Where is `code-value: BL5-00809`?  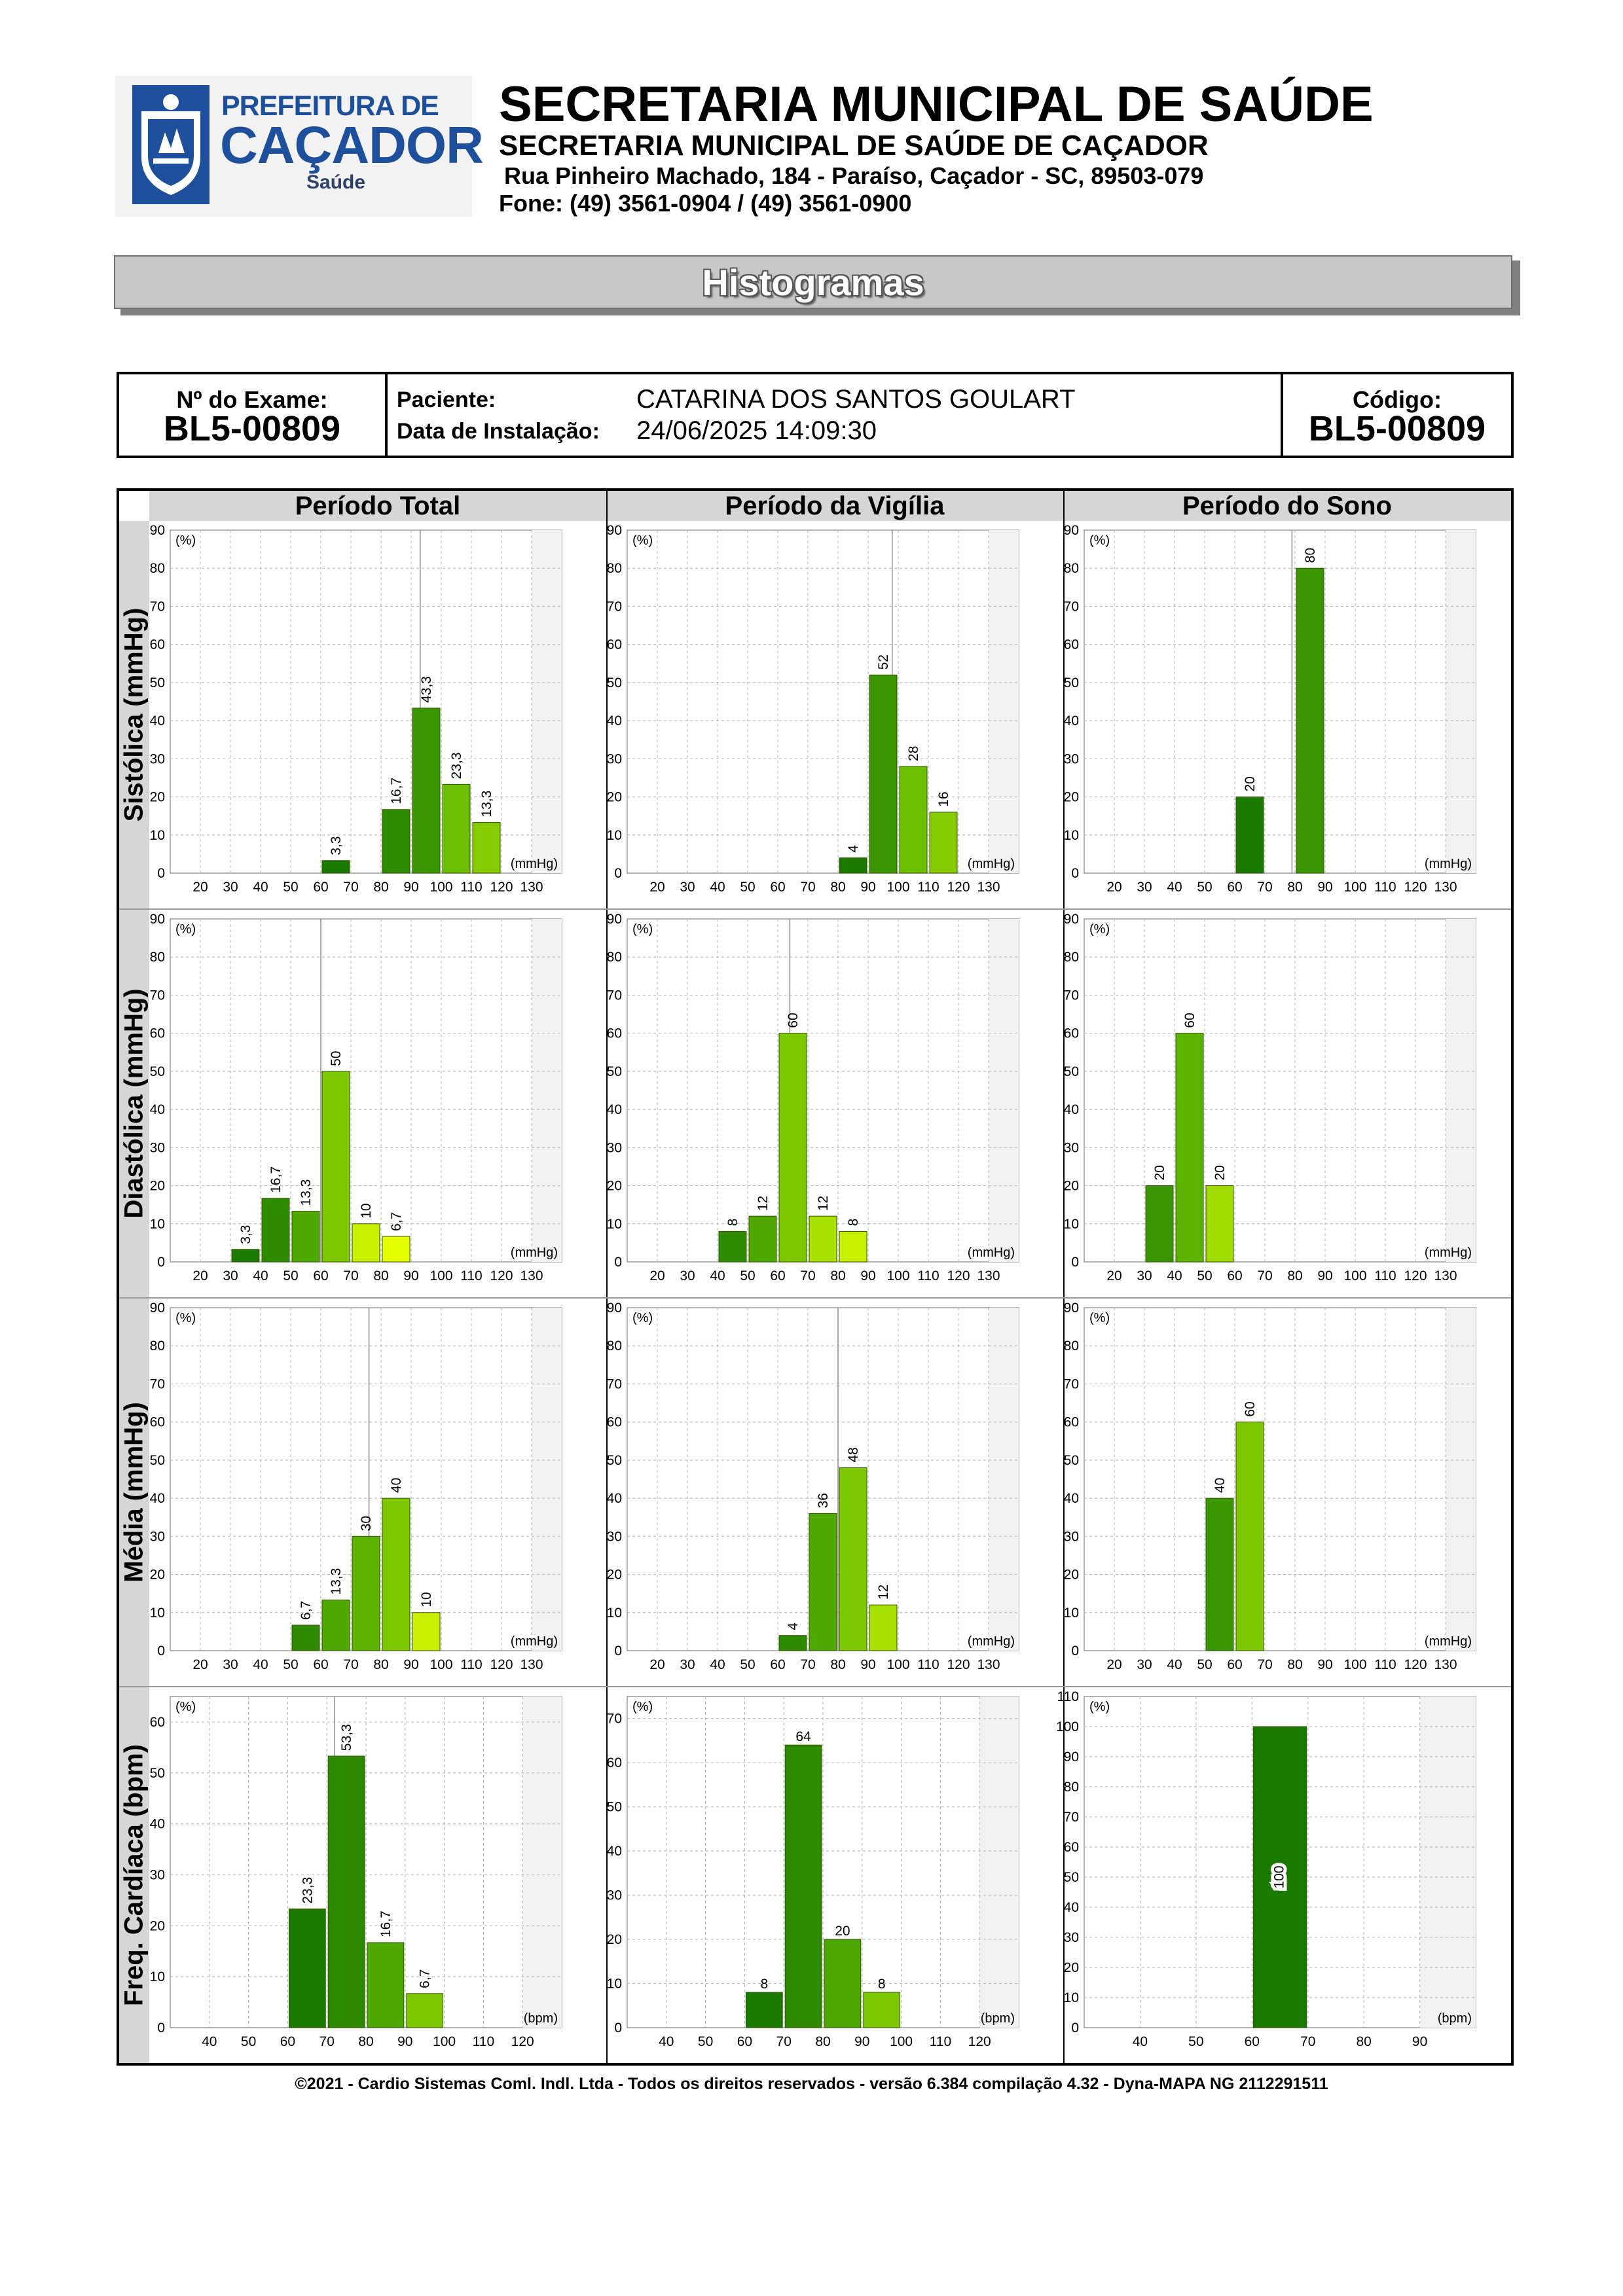
code-value: BL5-00809 is located at coordinates (1397, 428).